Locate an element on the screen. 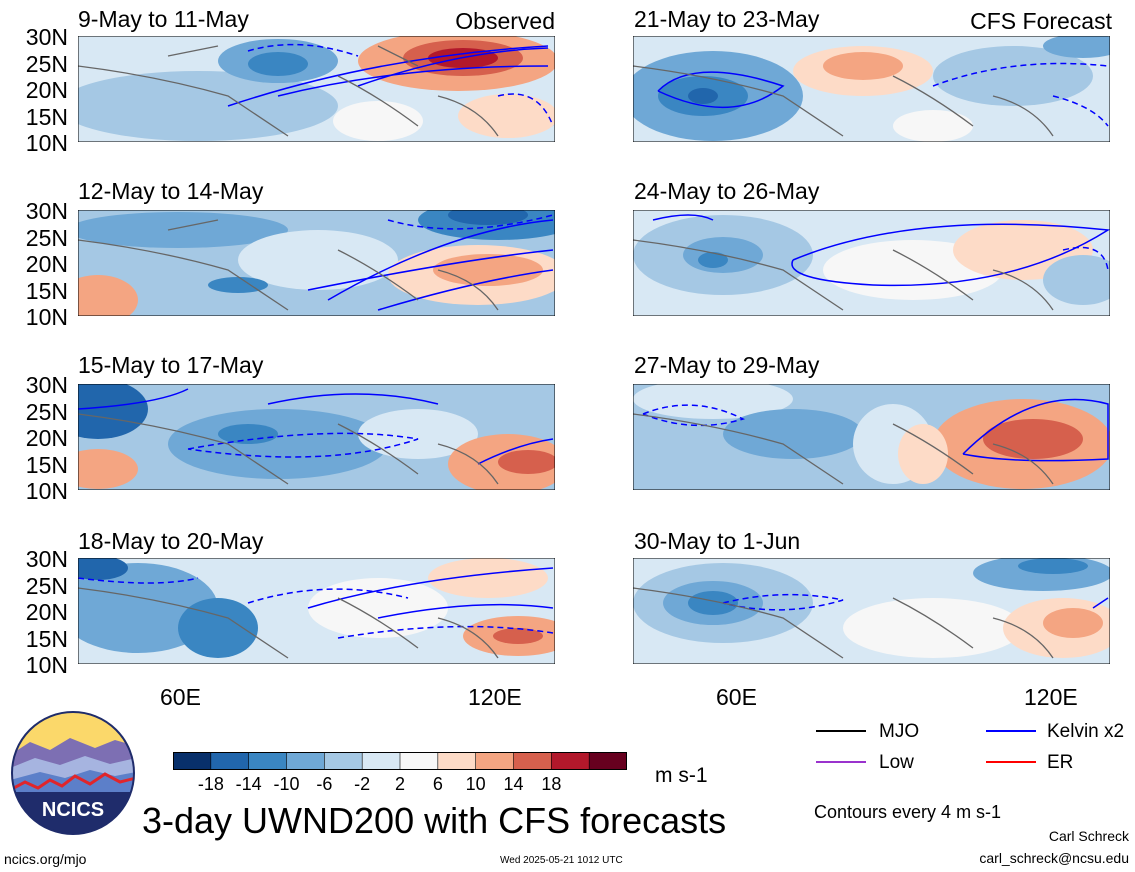 The width and height of the screenshot is (1135, 872). panel-title-4: 18-May to 20-May is located at coordinates (171, 541).